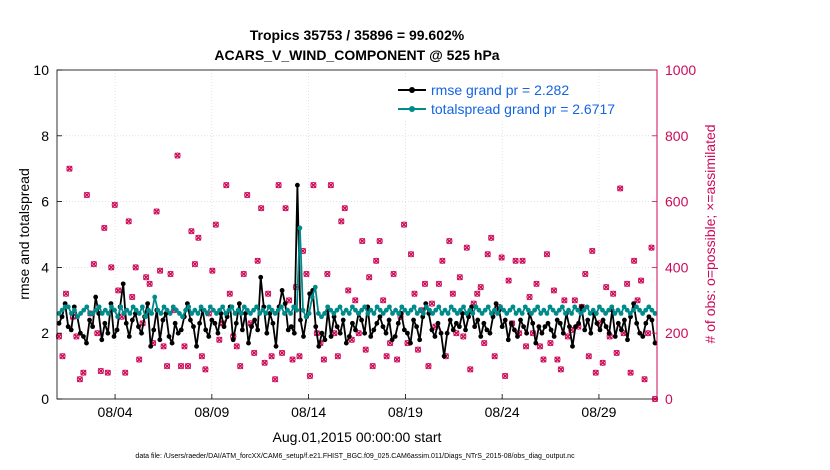 The width and height of the screenshot is (830, 470). What do you see at coordinates (357, 437) in the screenshot?
I see `x-axis-label: Aug.01,2015 00:00:00 start` at bounding box center [357, 437].